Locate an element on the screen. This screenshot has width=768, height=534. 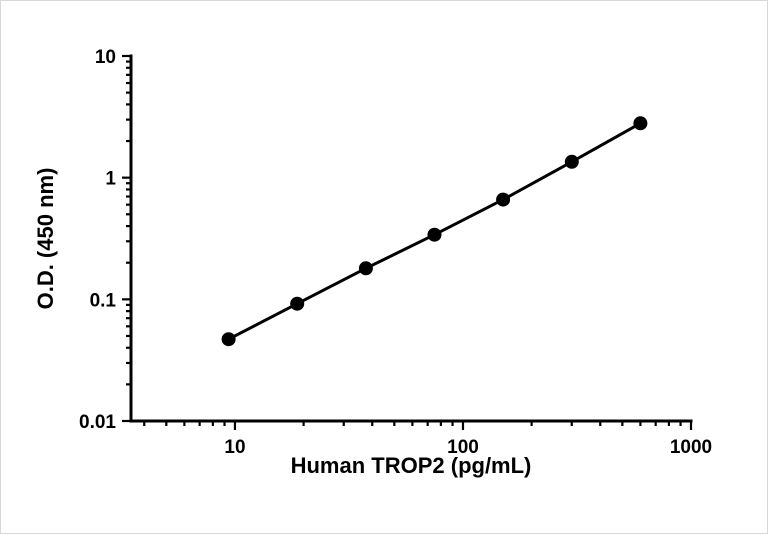
x-tick-label: 10 is located at coordinates (234, 447).